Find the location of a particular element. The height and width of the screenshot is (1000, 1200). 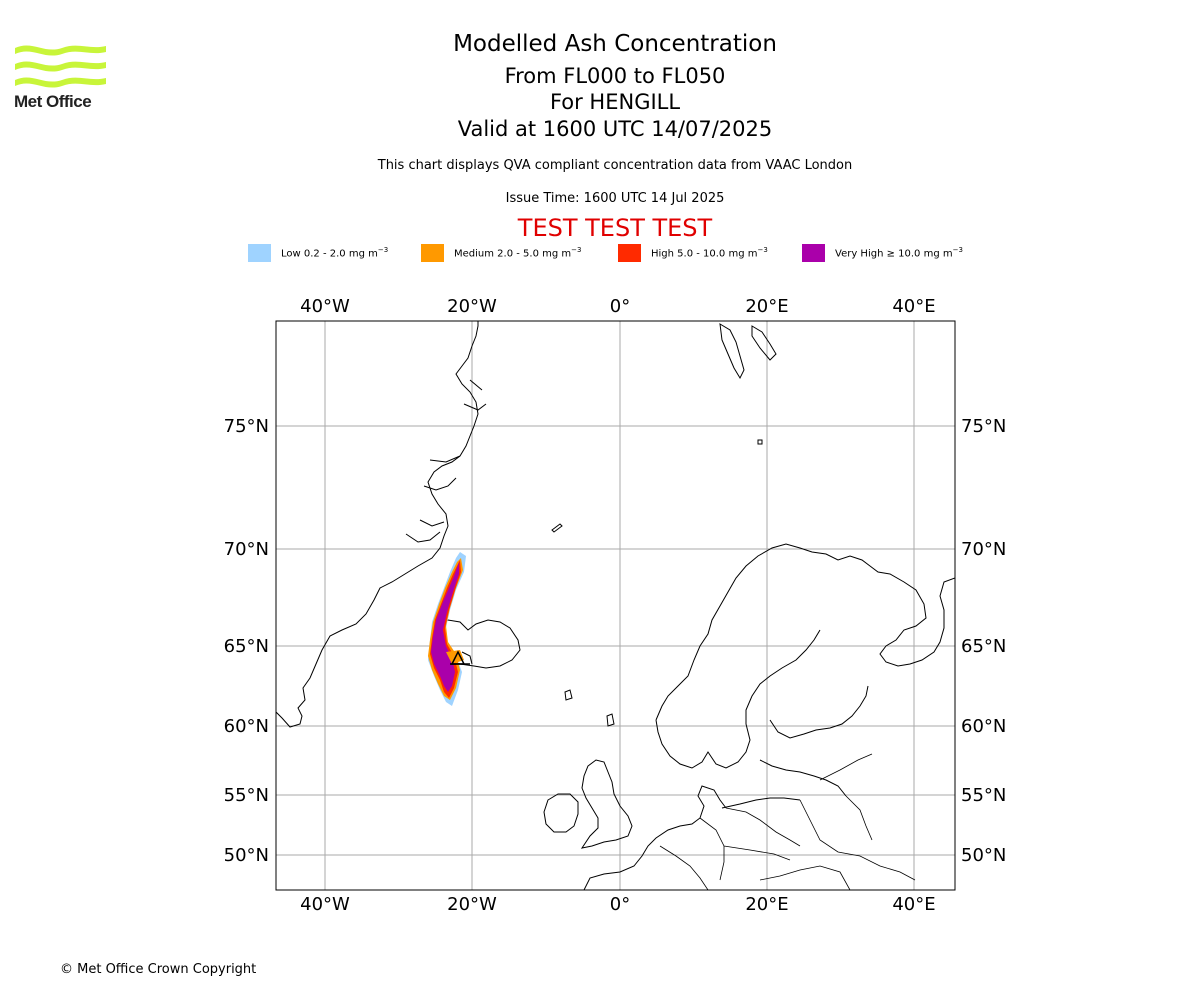

legend-item-low: Low 0.2 - 2.0 mg m−3 is located at coordinates (318, 253).